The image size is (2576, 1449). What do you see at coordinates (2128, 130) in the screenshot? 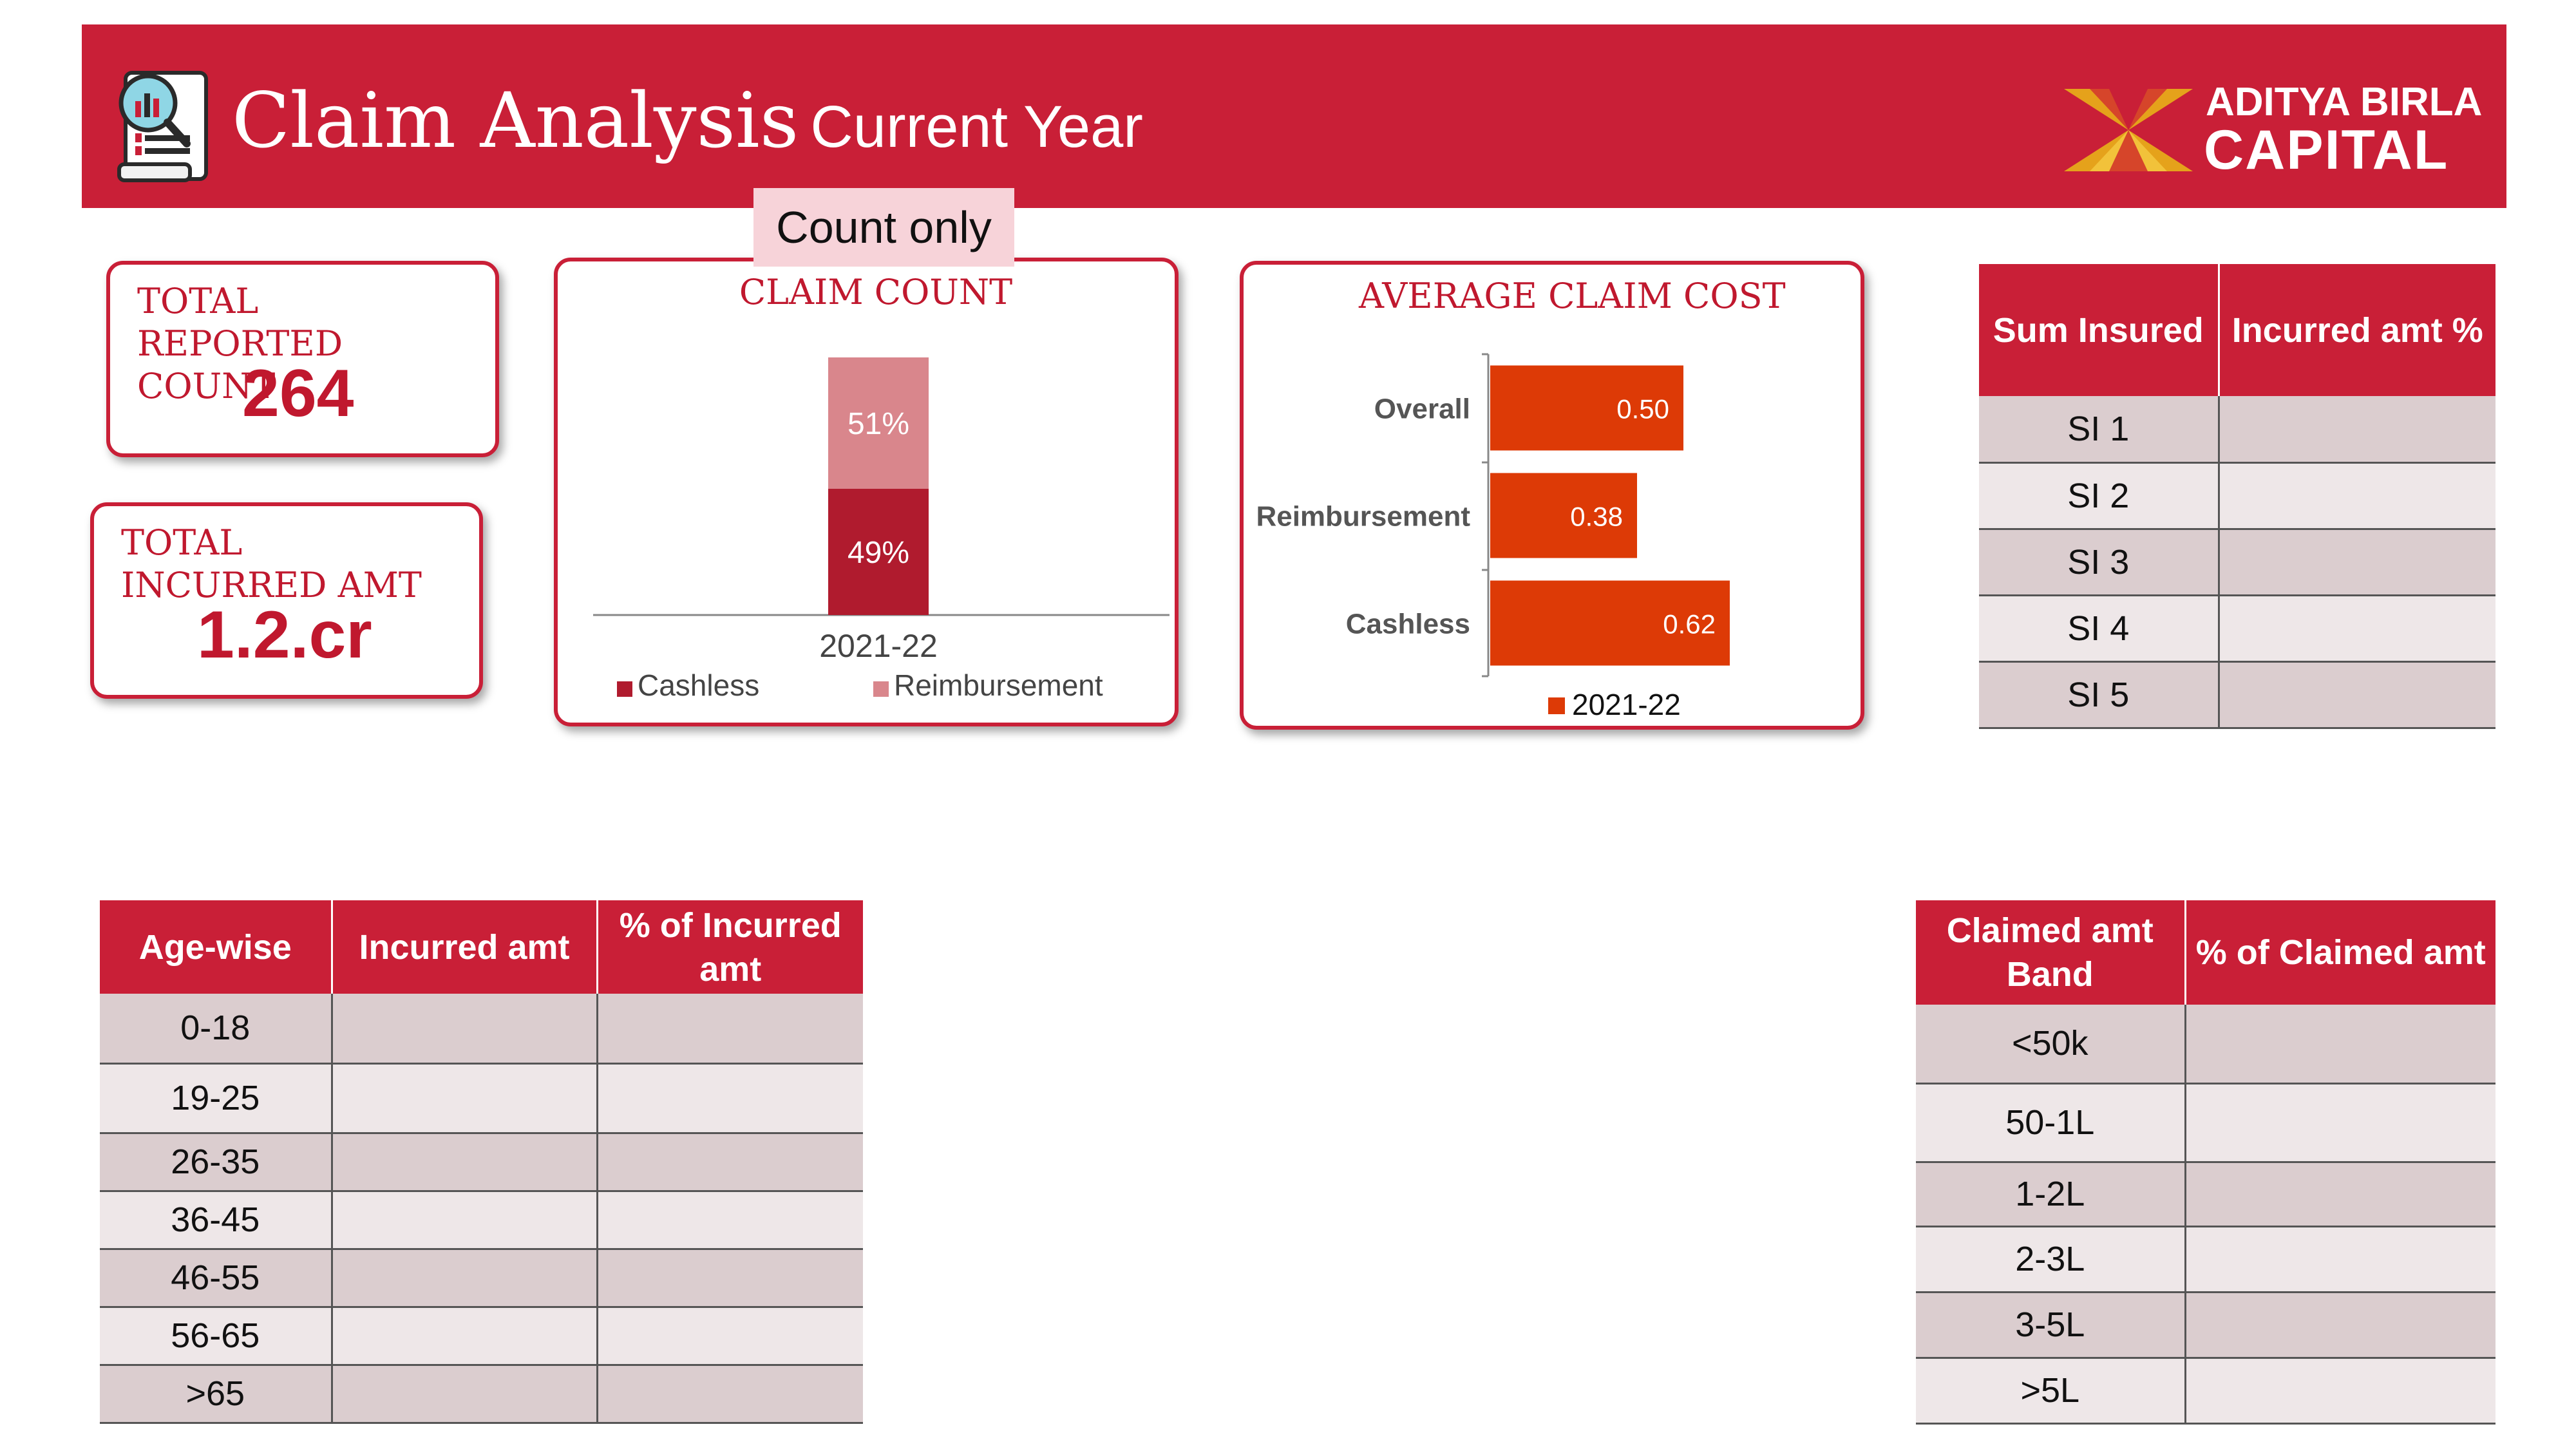
I see `aditya-birla-logo-icon` at bounding box center [2128, 130].